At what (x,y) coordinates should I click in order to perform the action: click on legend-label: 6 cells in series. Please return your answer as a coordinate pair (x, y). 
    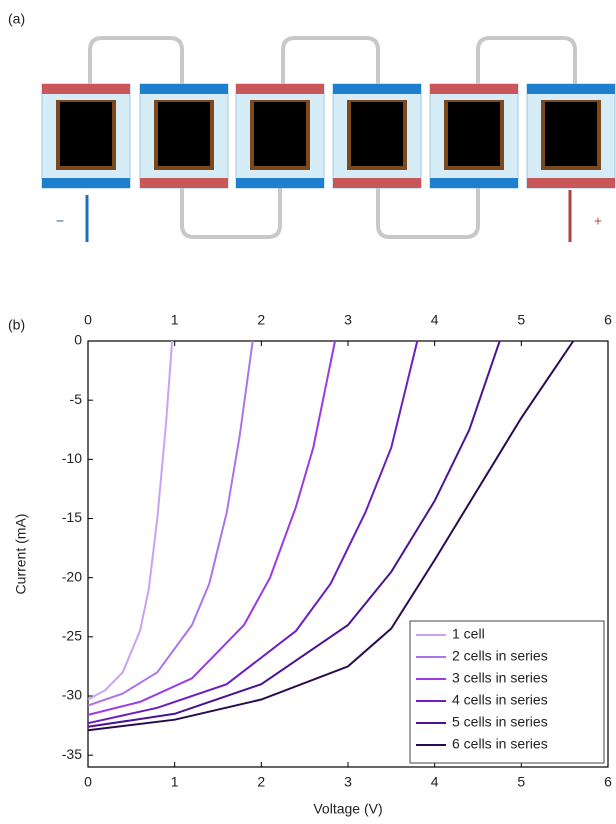
    Looking at the image, I should click on (500, 744).